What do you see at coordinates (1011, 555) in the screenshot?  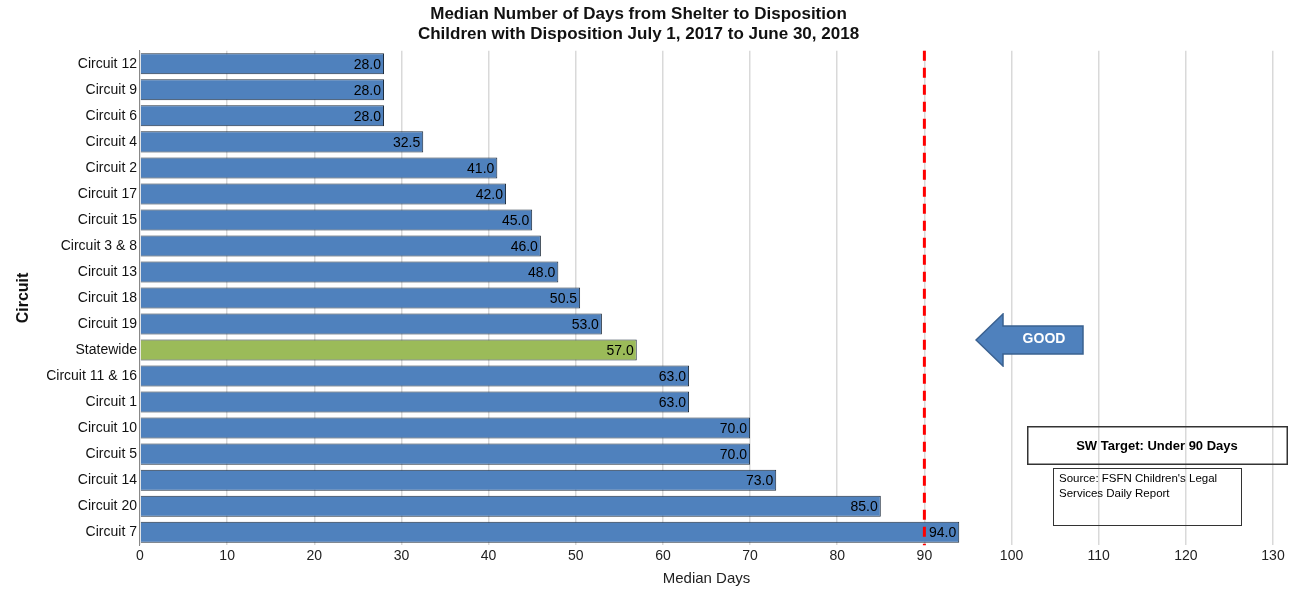 I see `x-tick-label: 100` at bounding box center [1011, 555].